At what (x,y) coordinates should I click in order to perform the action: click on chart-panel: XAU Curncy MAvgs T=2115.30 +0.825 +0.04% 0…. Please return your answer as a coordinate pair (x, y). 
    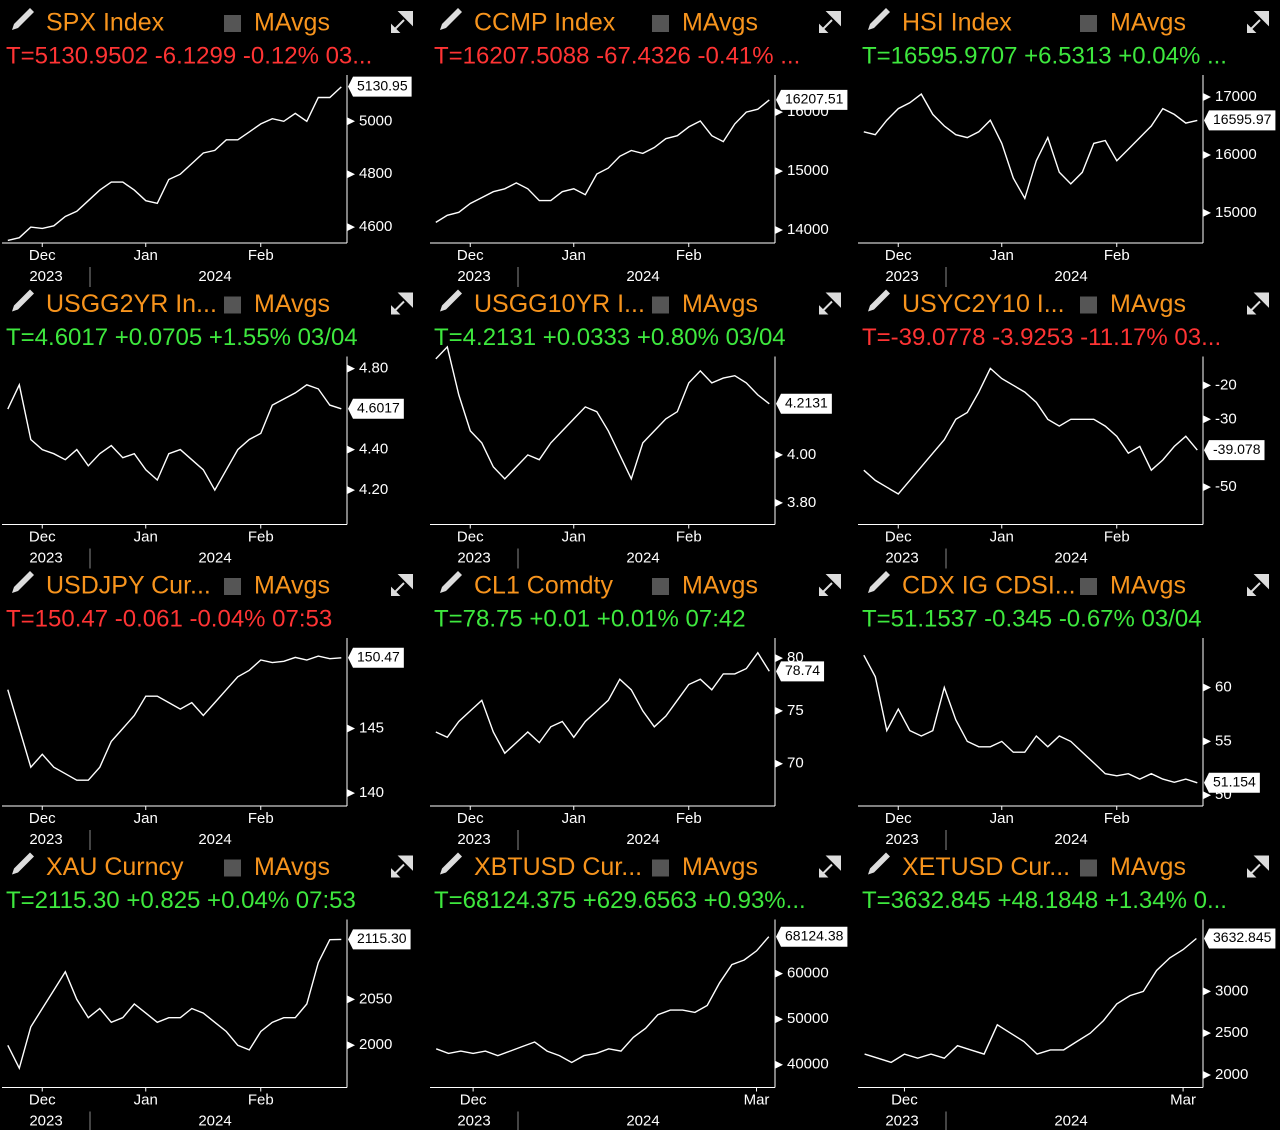
    Looking at the image, I should click on (207, 991).